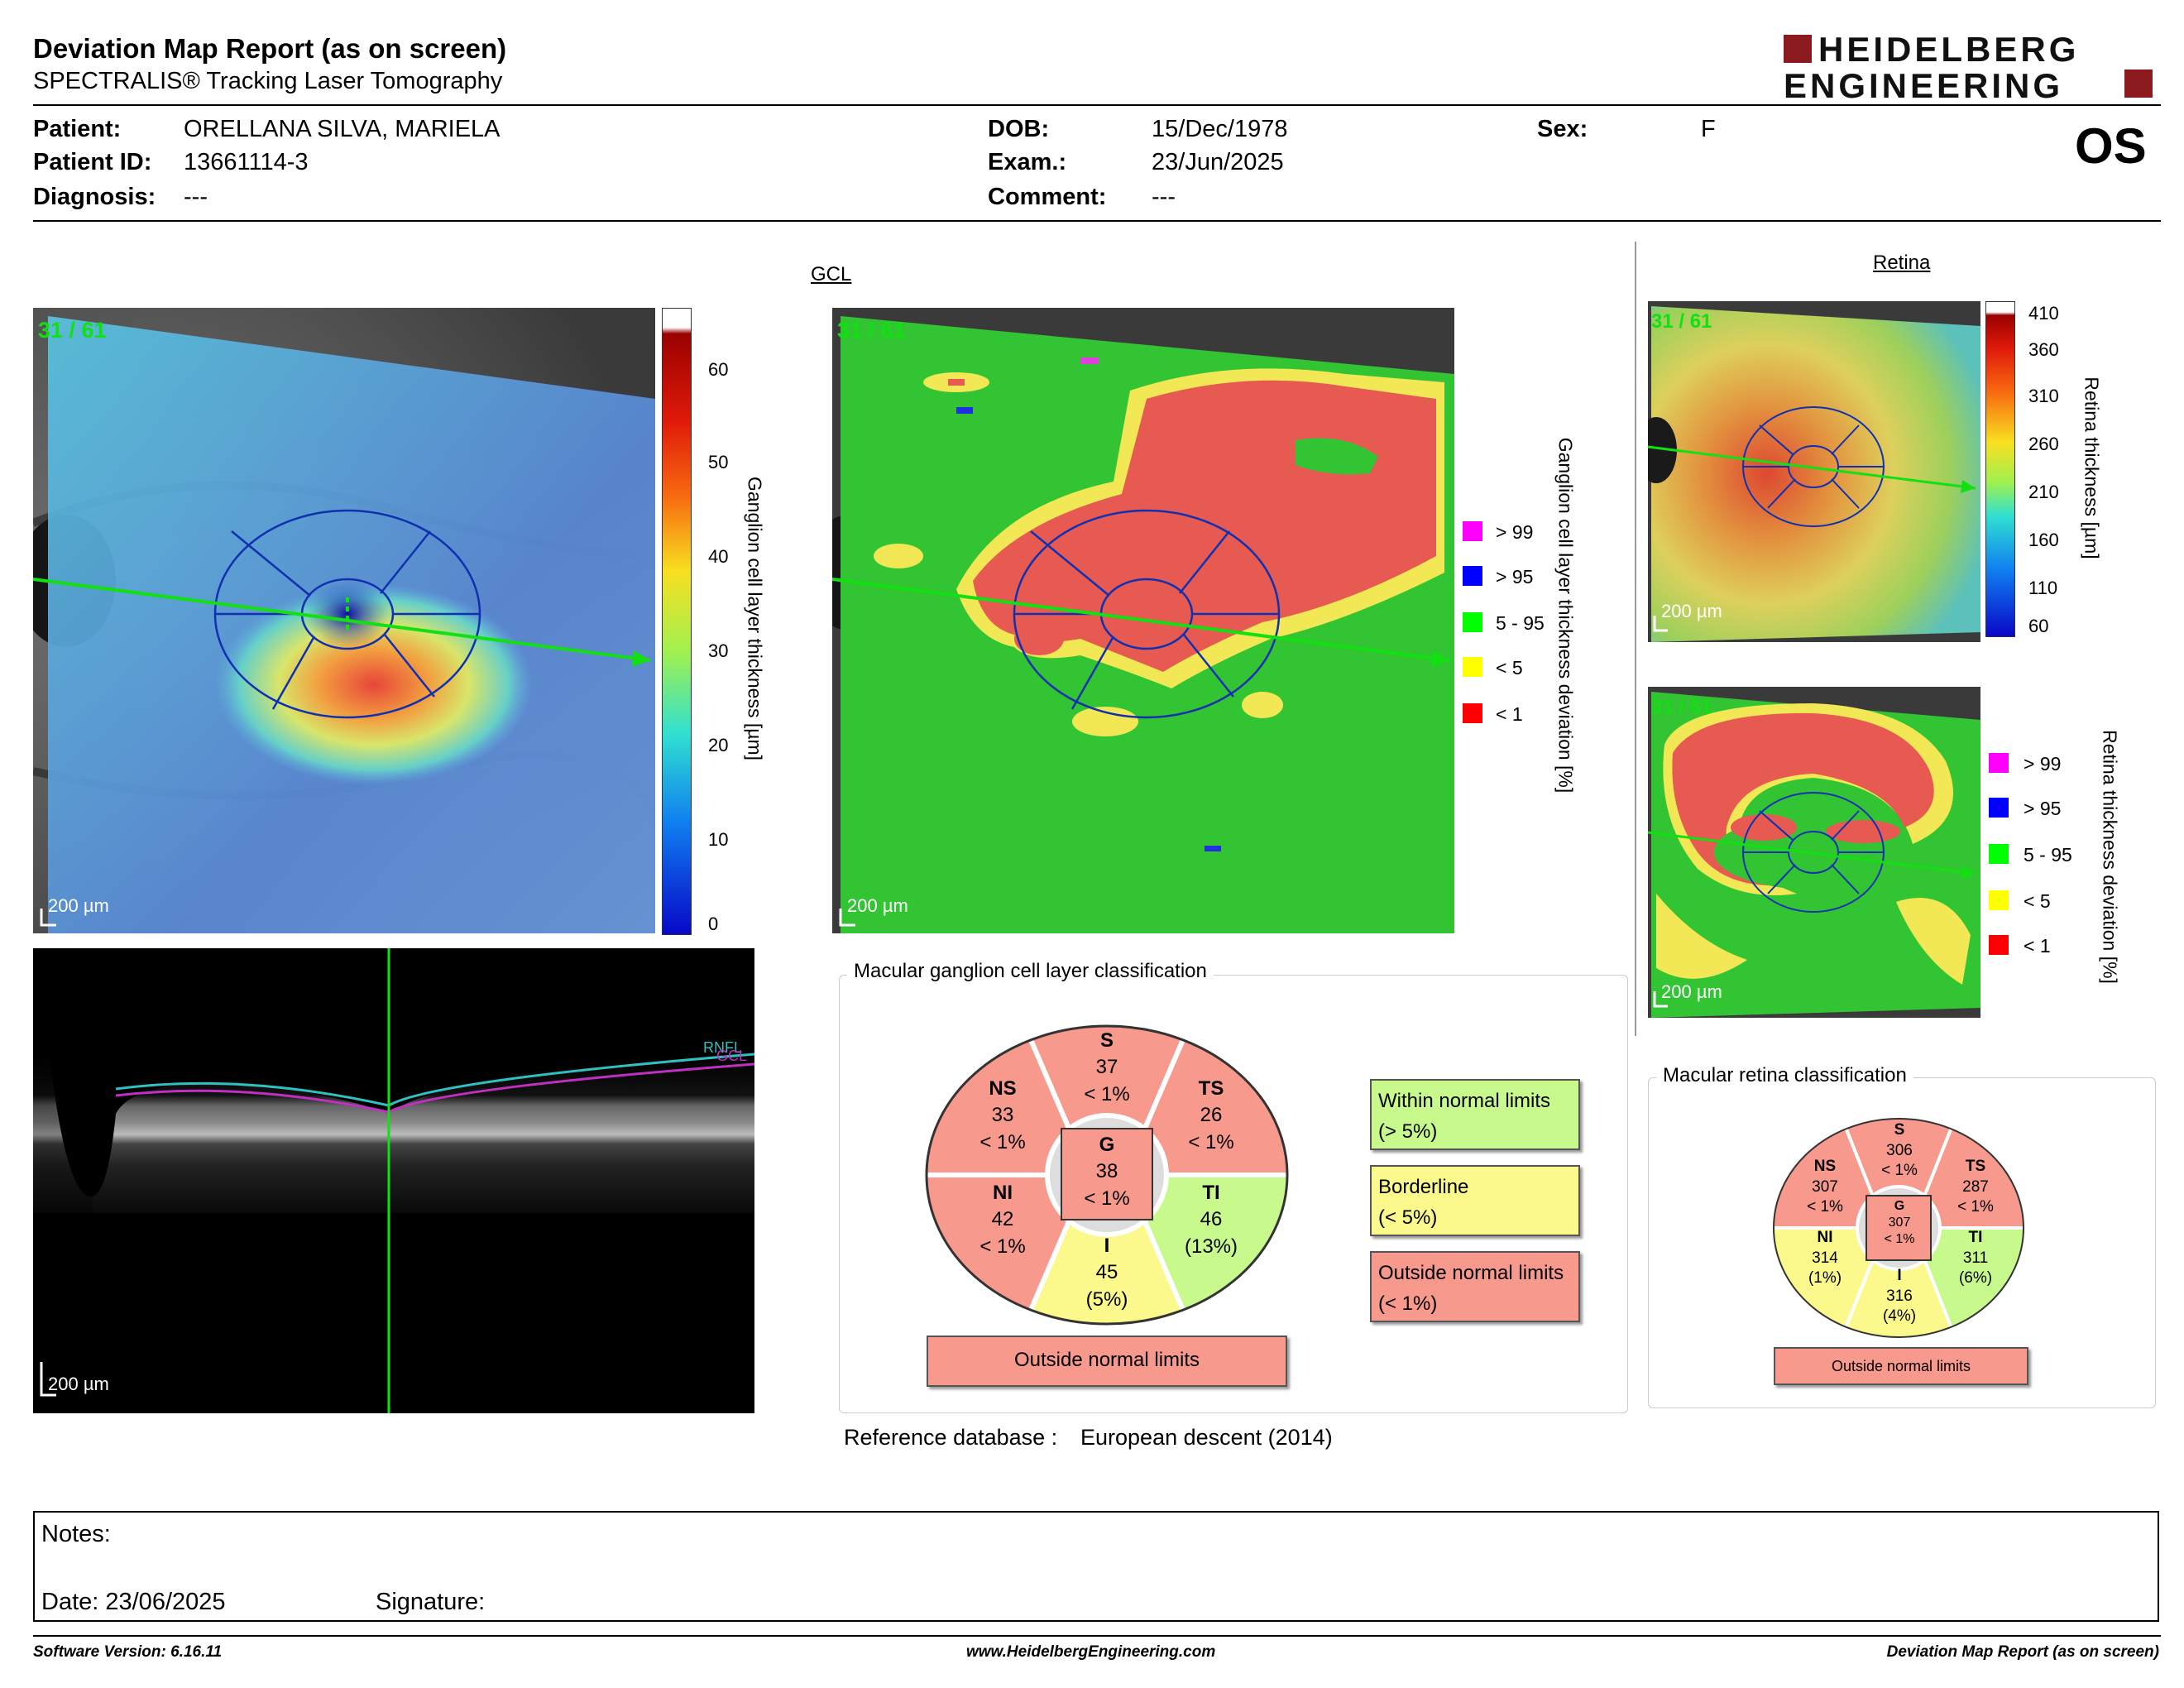 Image resolution: width=2184 pixels, height=1688 pixels. I want to click on gcl-tick: 20, so click(718, 745).